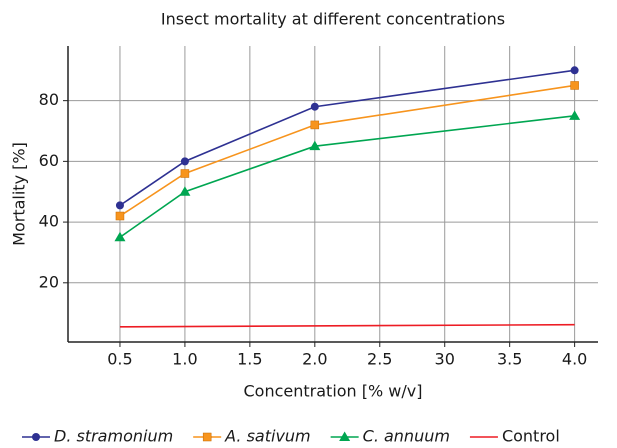 This screenshot has width=617, height=448. I want to click on y-axis-label: Mortality [%], so click(19, 194).